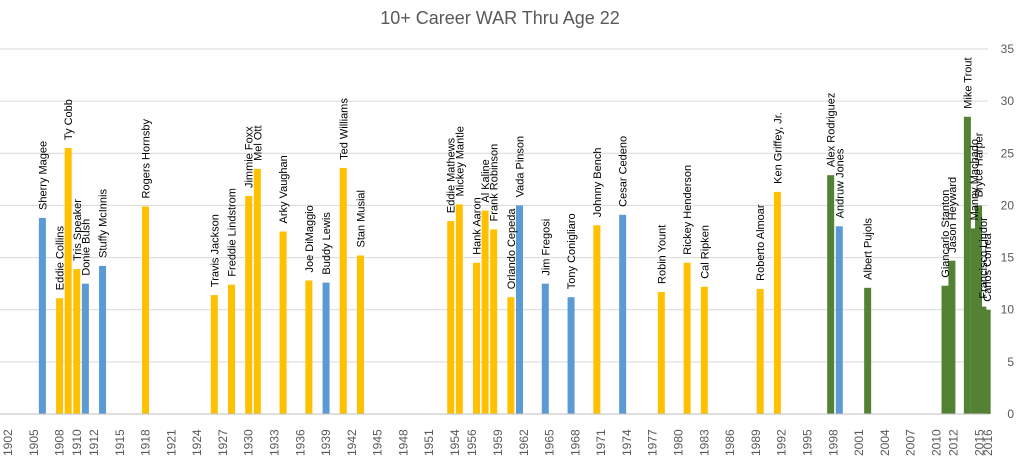 The image size is (1018, 459). Describe the element at coordinates (705, 252) in the screenshot. I see `bar-label: Cal Ripken` at that location.